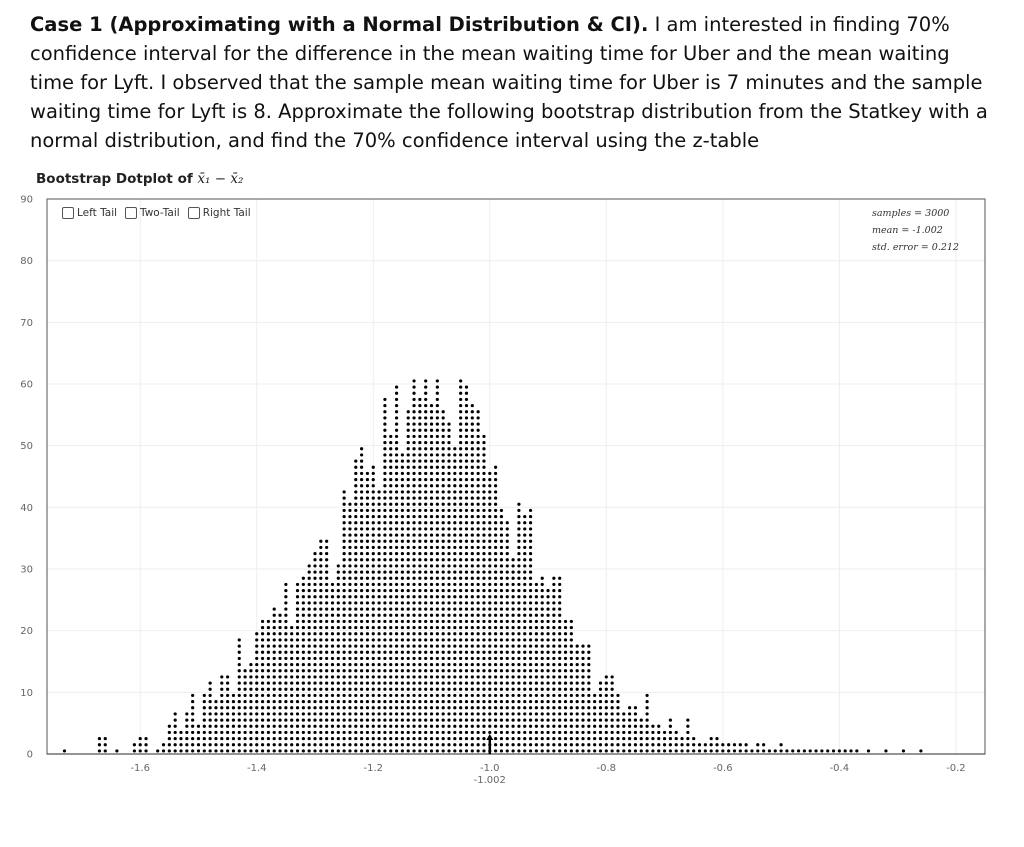  I want to click on left-tail-checkbox: Left Tail, so click(89, 213).